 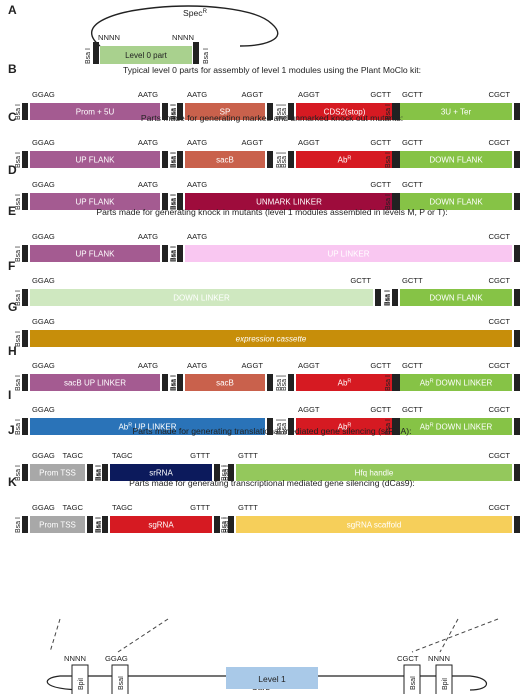 What do you see at coordinates (455, 635) in the screenshot?
I see `dashed-connector-right-outer` at bounding box center [455, 635].